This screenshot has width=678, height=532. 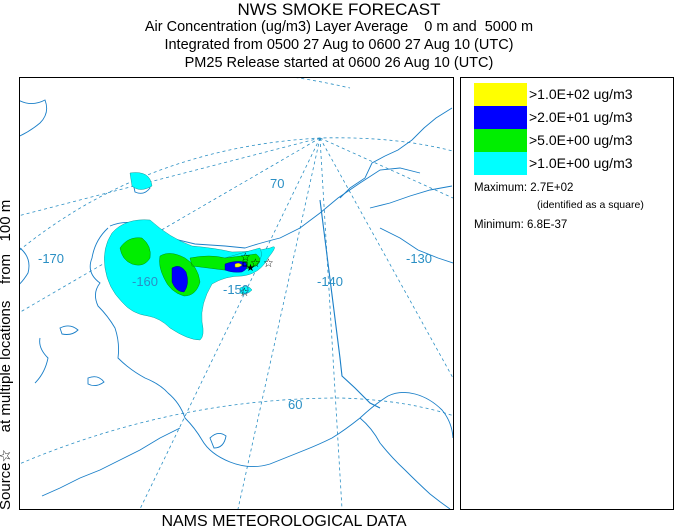 What do you see at coordinates (350, 304) in the screenshot?
I see `alaska-canada-border` at bounding box center [350, 304].